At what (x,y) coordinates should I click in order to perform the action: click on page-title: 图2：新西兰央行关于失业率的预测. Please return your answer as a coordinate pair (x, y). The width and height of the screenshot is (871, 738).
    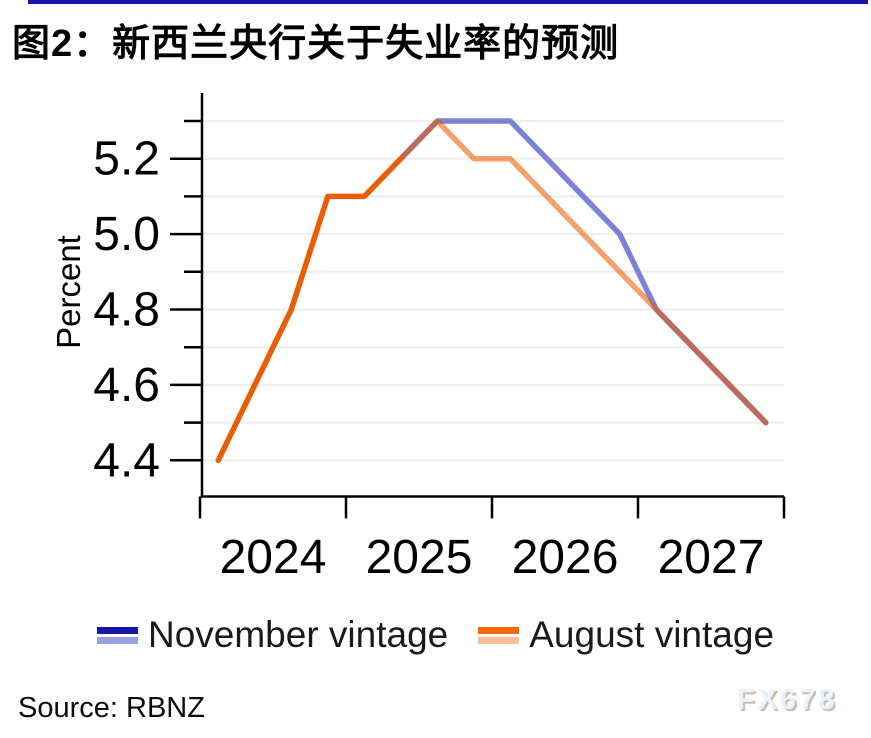
    Looking at the image, I should click on (316, 44).